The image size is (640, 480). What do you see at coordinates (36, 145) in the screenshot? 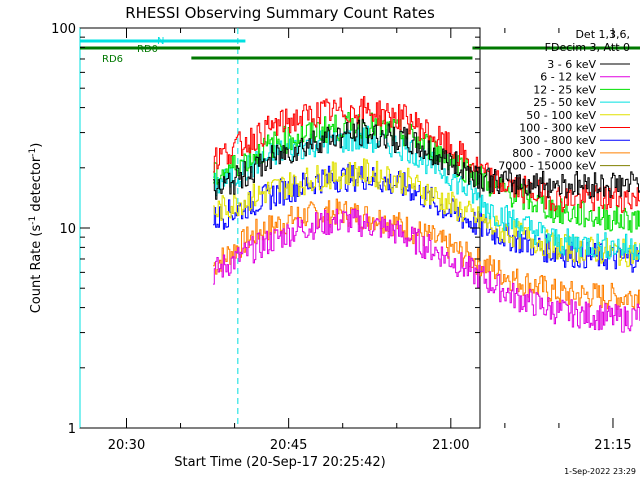
I see `y-axis-label-end: )` at bounding box center [36, 145].